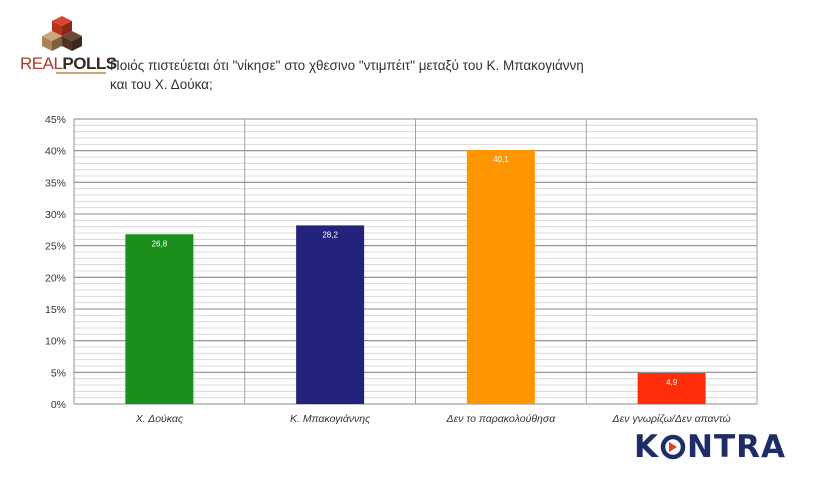 This screenshot has width=825, height=494. What do you see at coordinates (41, 63) in the screenshot?
I see `logo-real: REAL` at bounding box center [41, 63].